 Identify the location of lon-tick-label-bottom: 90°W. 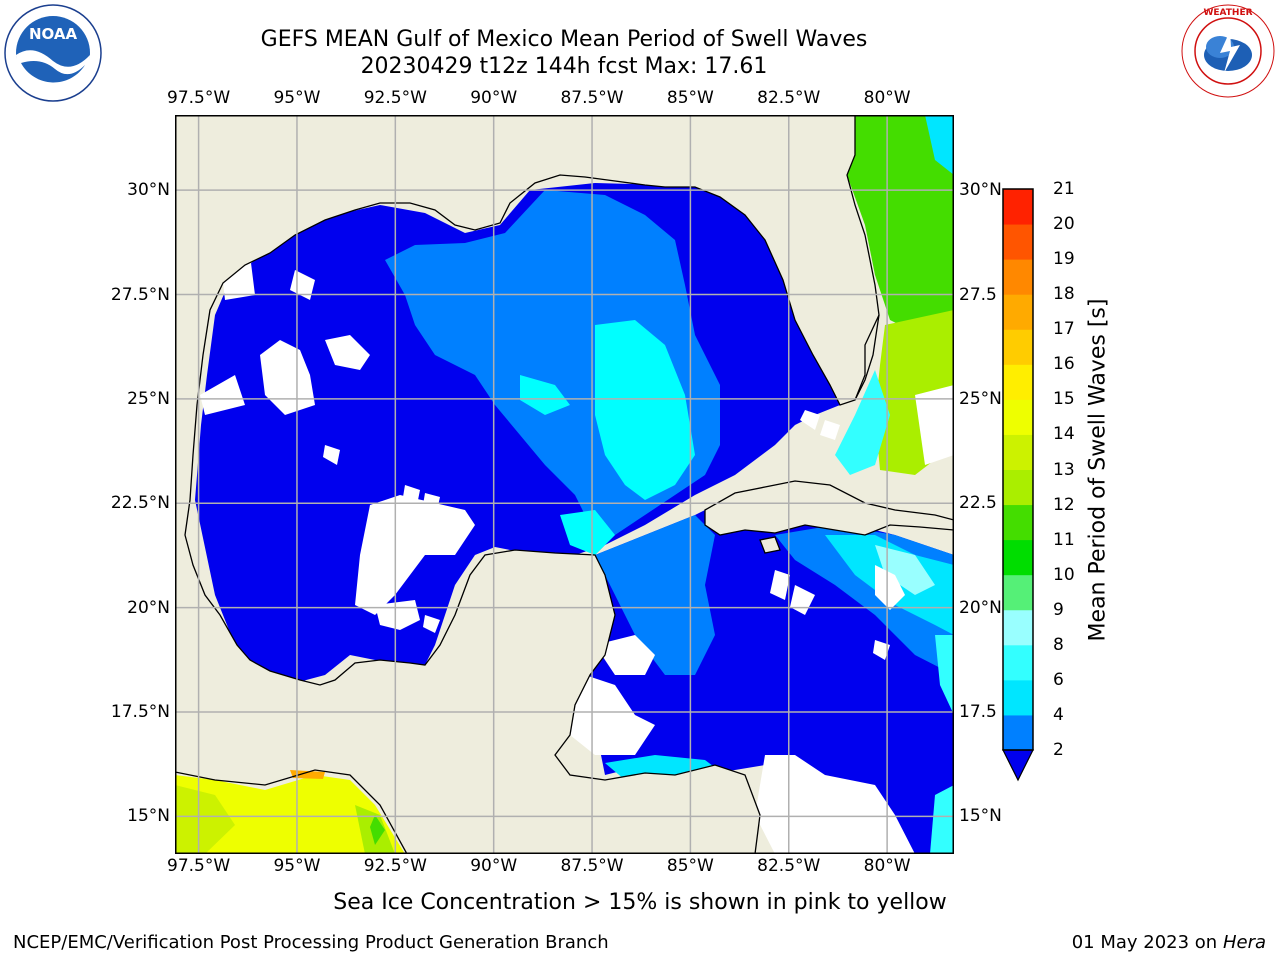
(494, 866).